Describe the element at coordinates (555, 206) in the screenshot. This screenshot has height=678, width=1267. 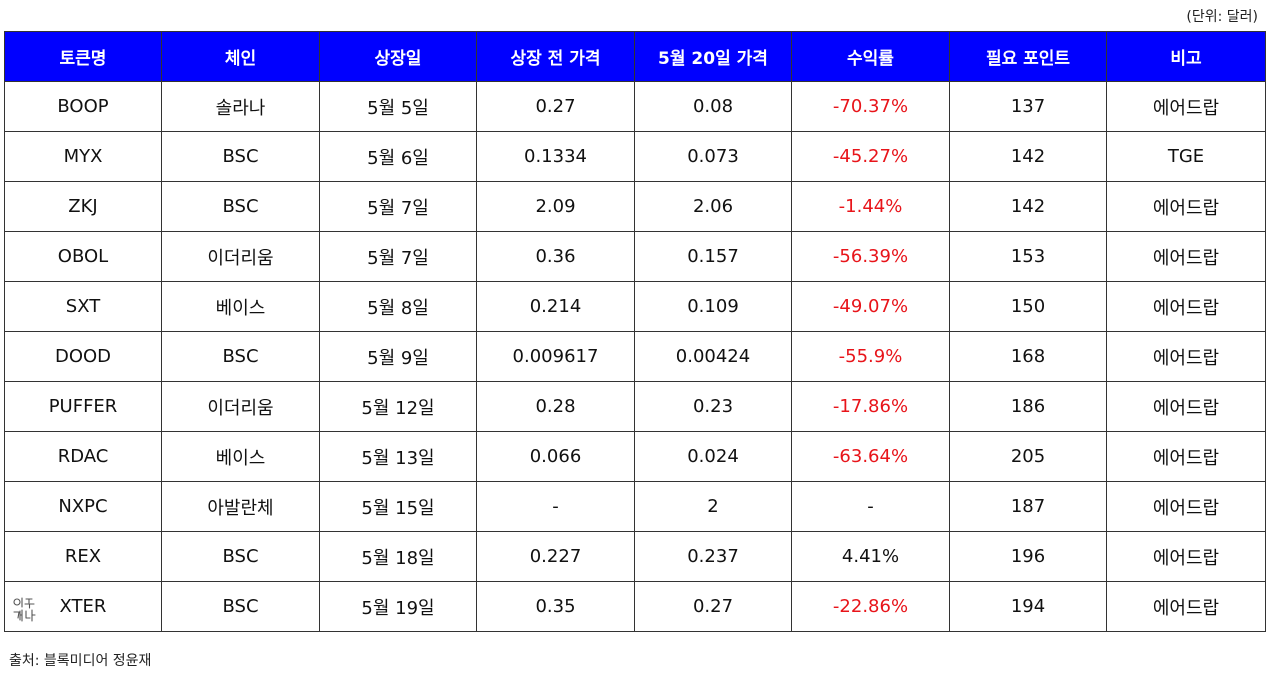
I see `cell-pre-price: 2.09` at that location.